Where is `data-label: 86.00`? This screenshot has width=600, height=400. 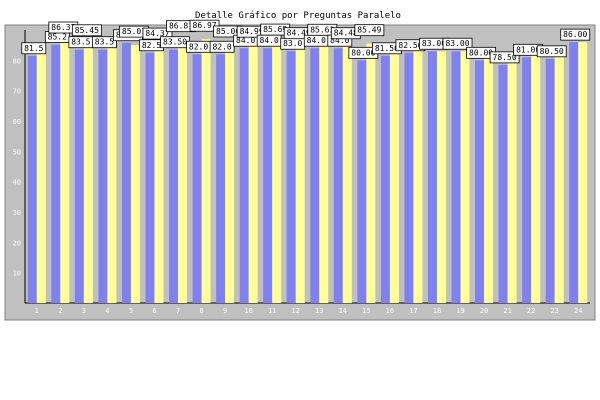 data-label: 86.00 is located at coordinates (575, 34).